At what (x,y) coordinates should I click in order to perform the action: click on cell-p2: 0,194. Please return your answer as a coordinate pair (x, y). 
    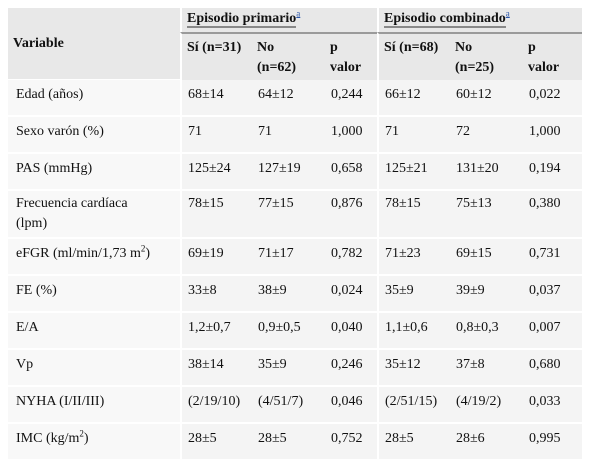
    Looking at the image, I should click on (552, 172).